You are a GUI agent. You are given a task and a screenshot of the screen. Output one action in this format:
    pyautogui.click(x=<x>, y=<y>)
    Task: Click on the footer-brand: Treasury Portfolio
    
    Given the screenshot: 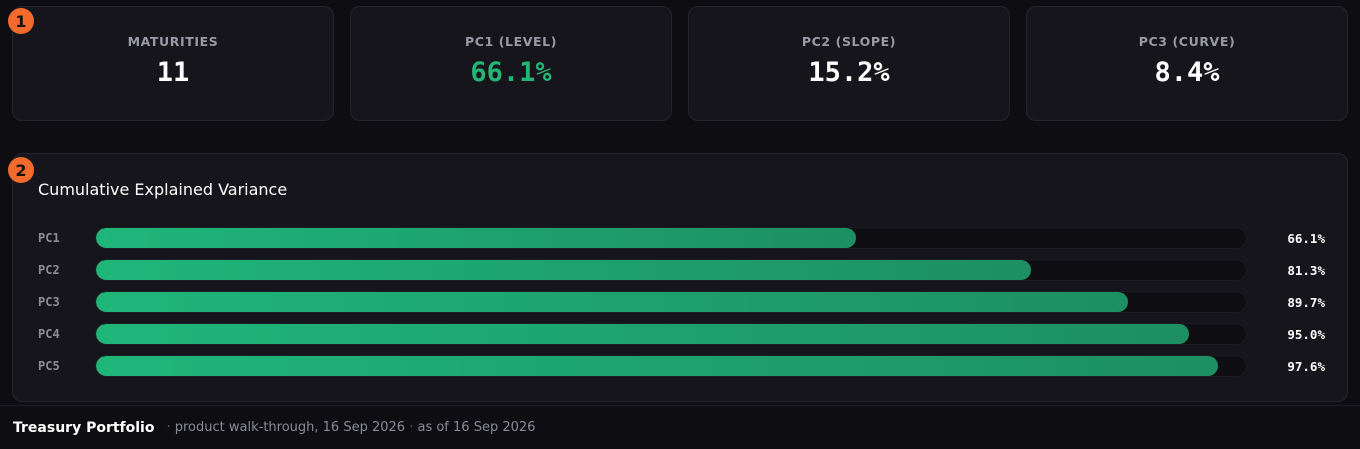 What is the action you would take?
    pyautogui.click(x=84, y=427)
    